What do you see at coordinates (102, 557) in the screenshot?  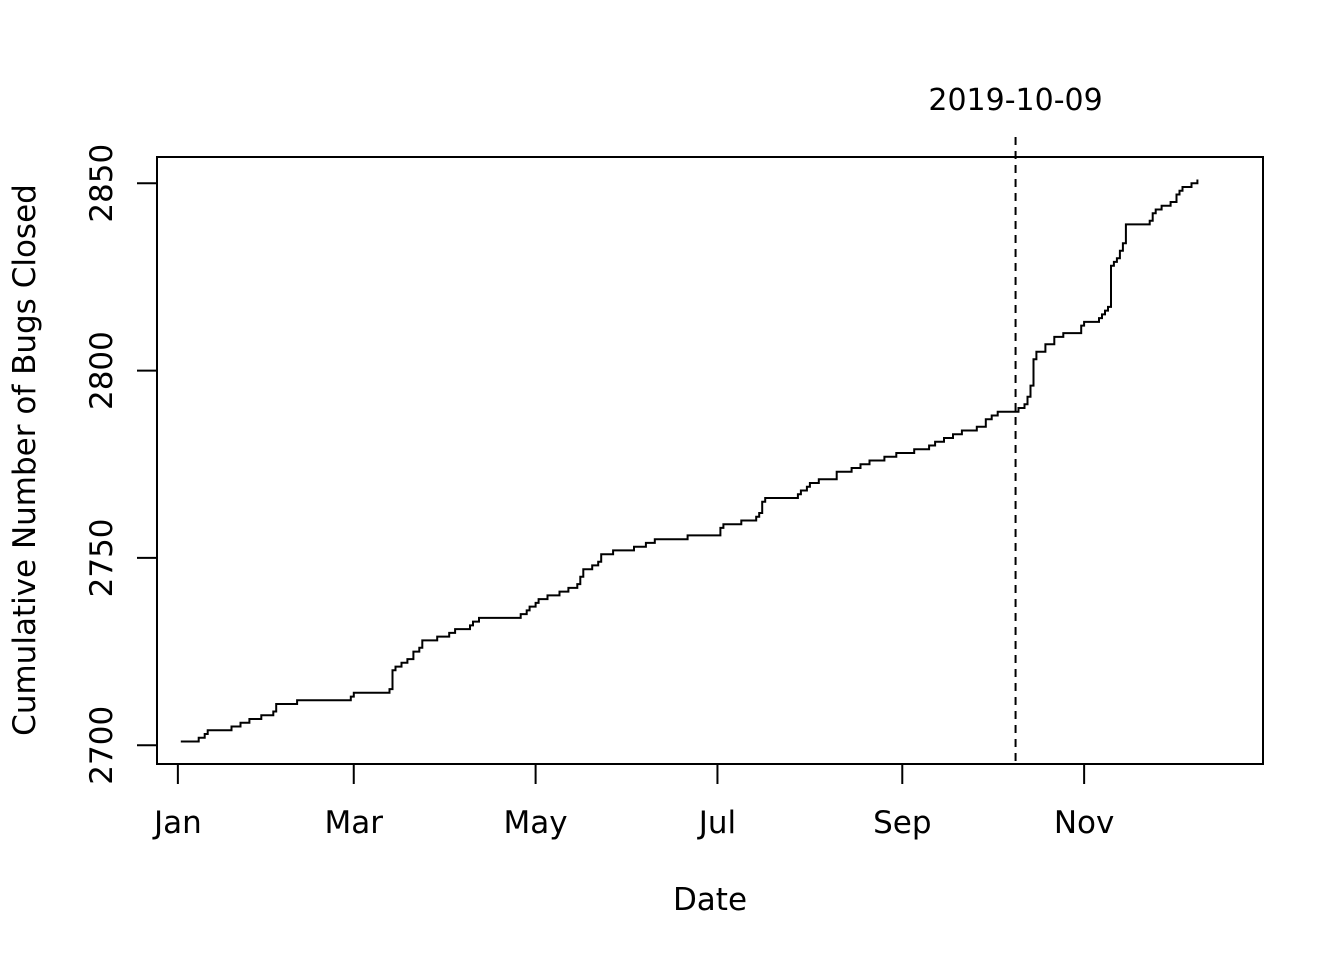 I see `y-tick-label: 2750` at bounding box center [102, 557].